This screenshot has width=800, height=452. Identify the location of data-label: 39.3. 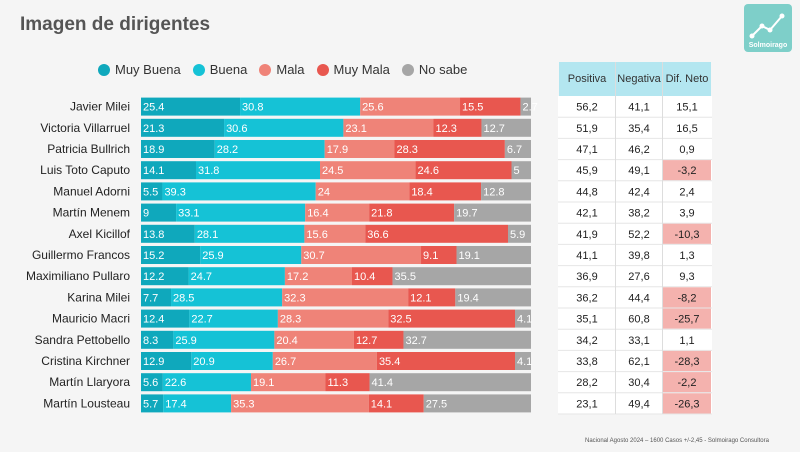
(174, 192).